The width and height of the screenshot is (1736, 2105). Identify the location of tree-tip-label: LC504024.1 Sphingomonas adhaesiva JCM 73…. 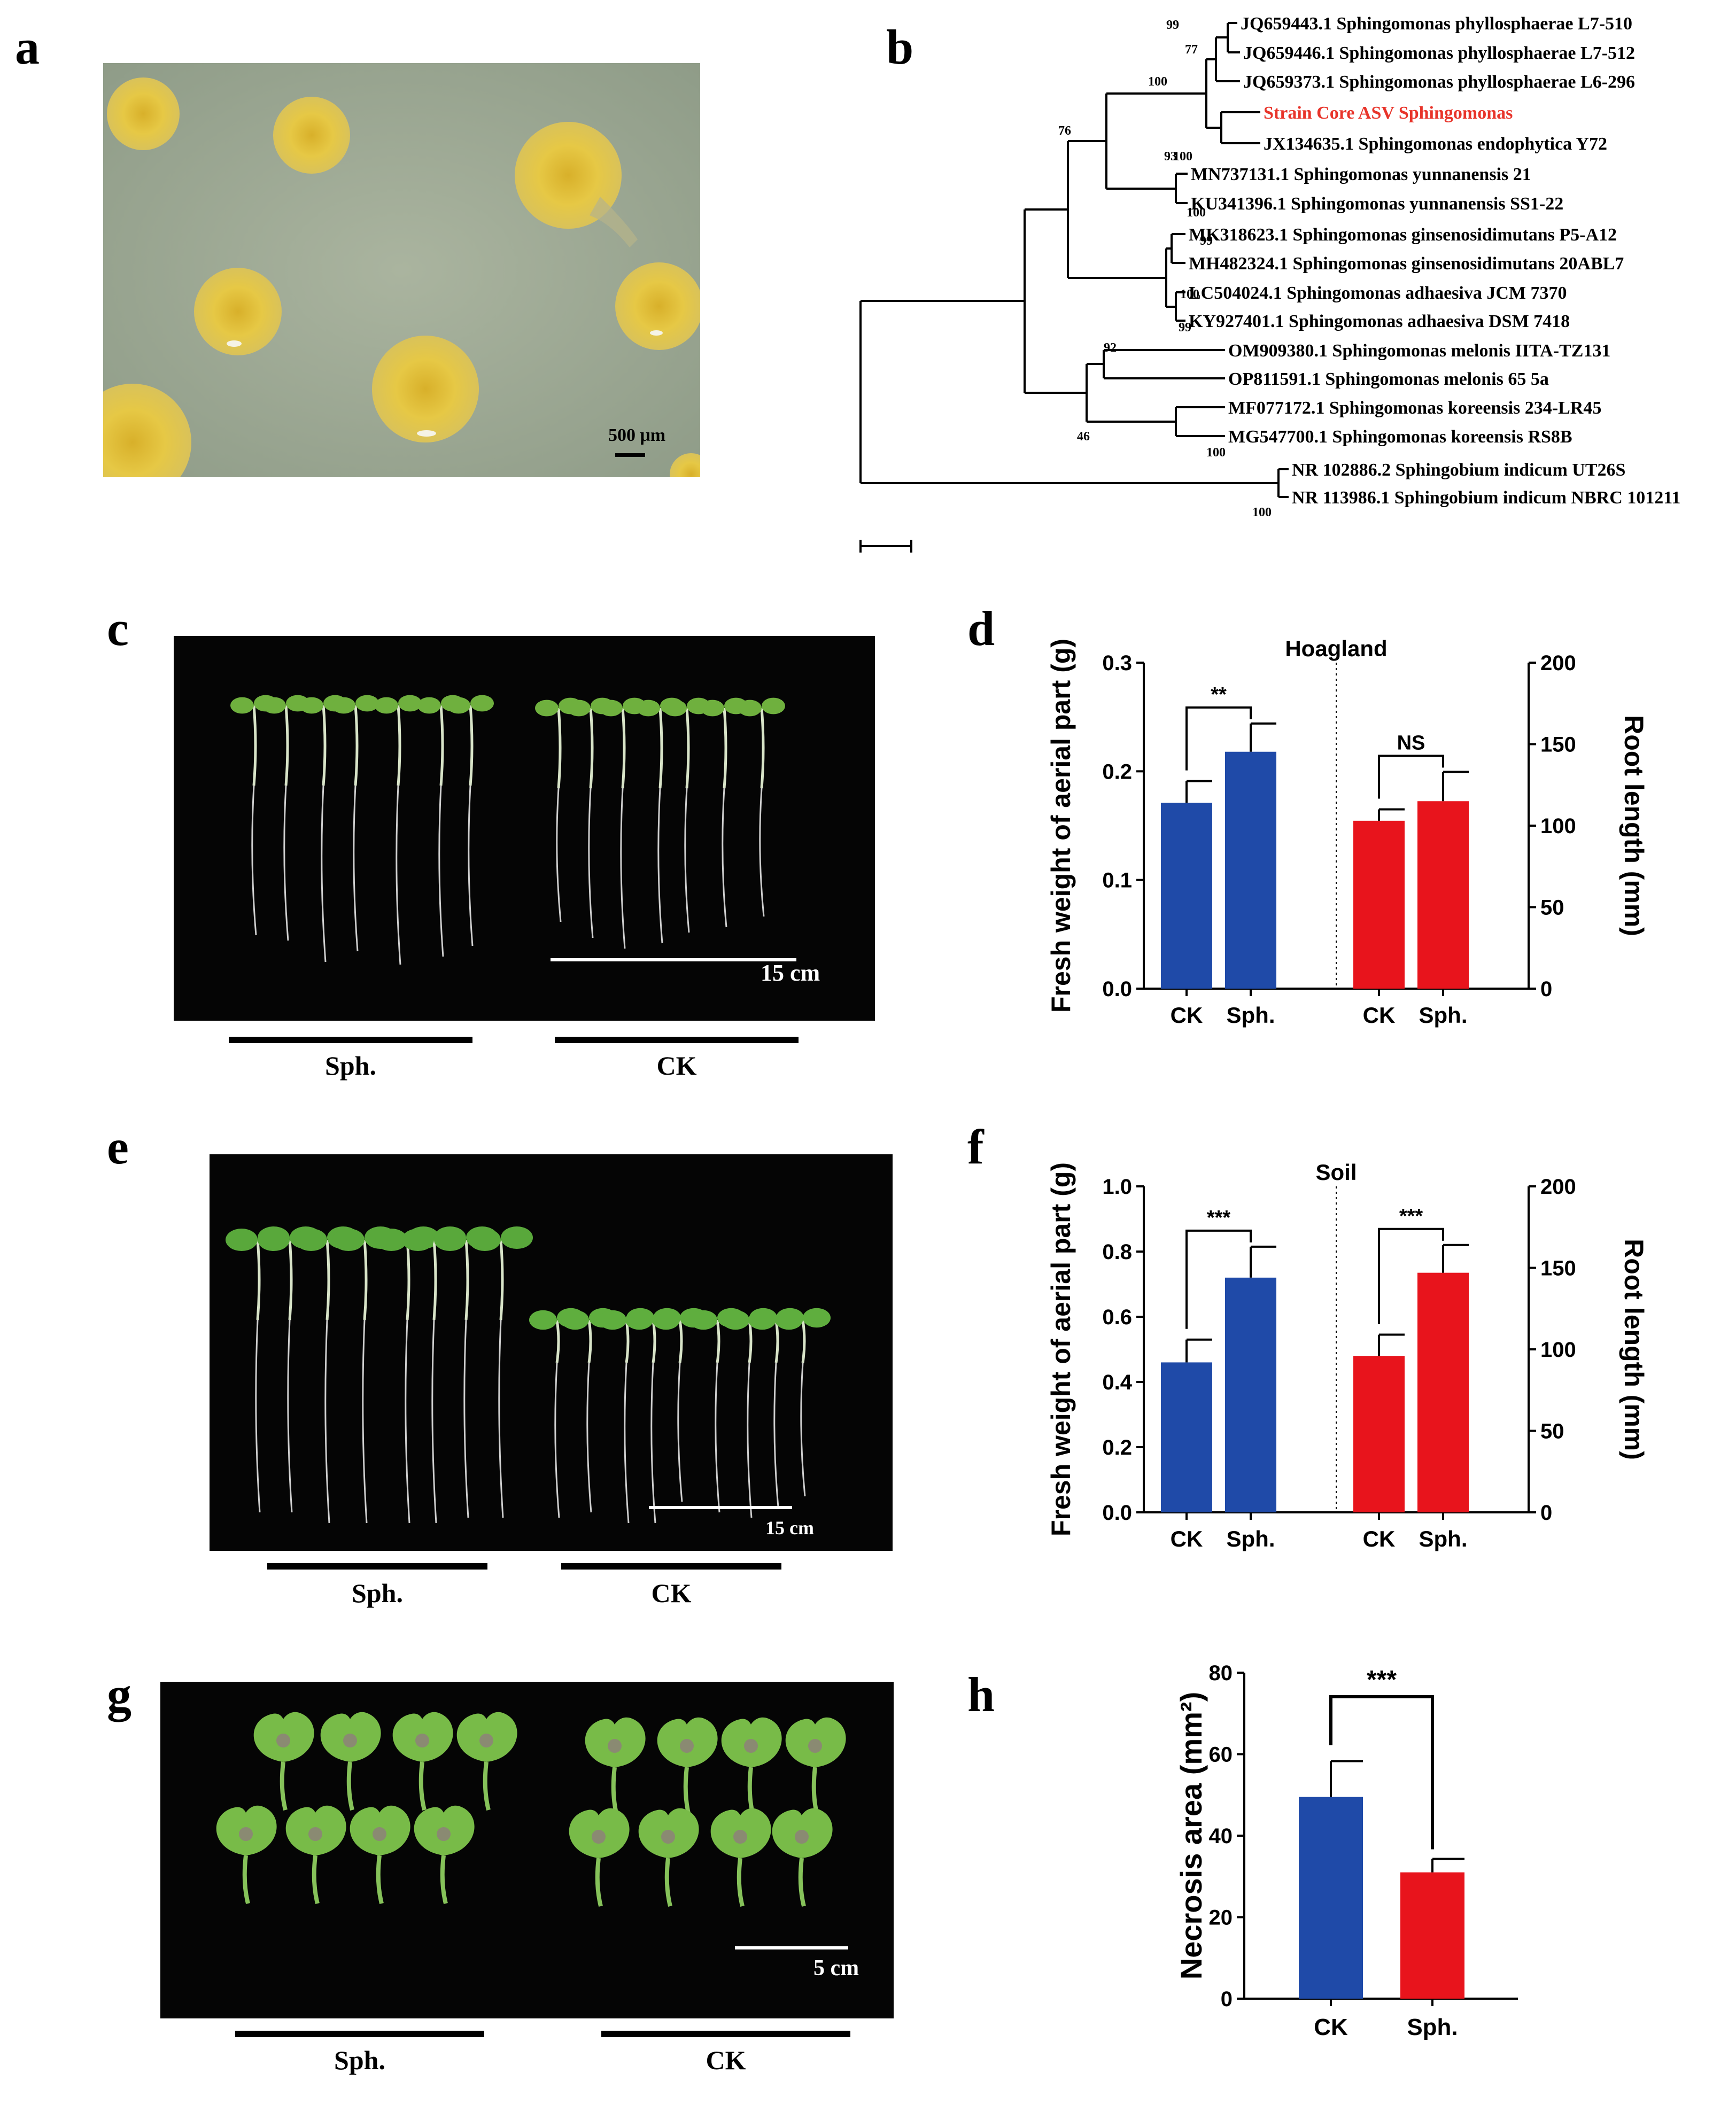
(1378, 293).